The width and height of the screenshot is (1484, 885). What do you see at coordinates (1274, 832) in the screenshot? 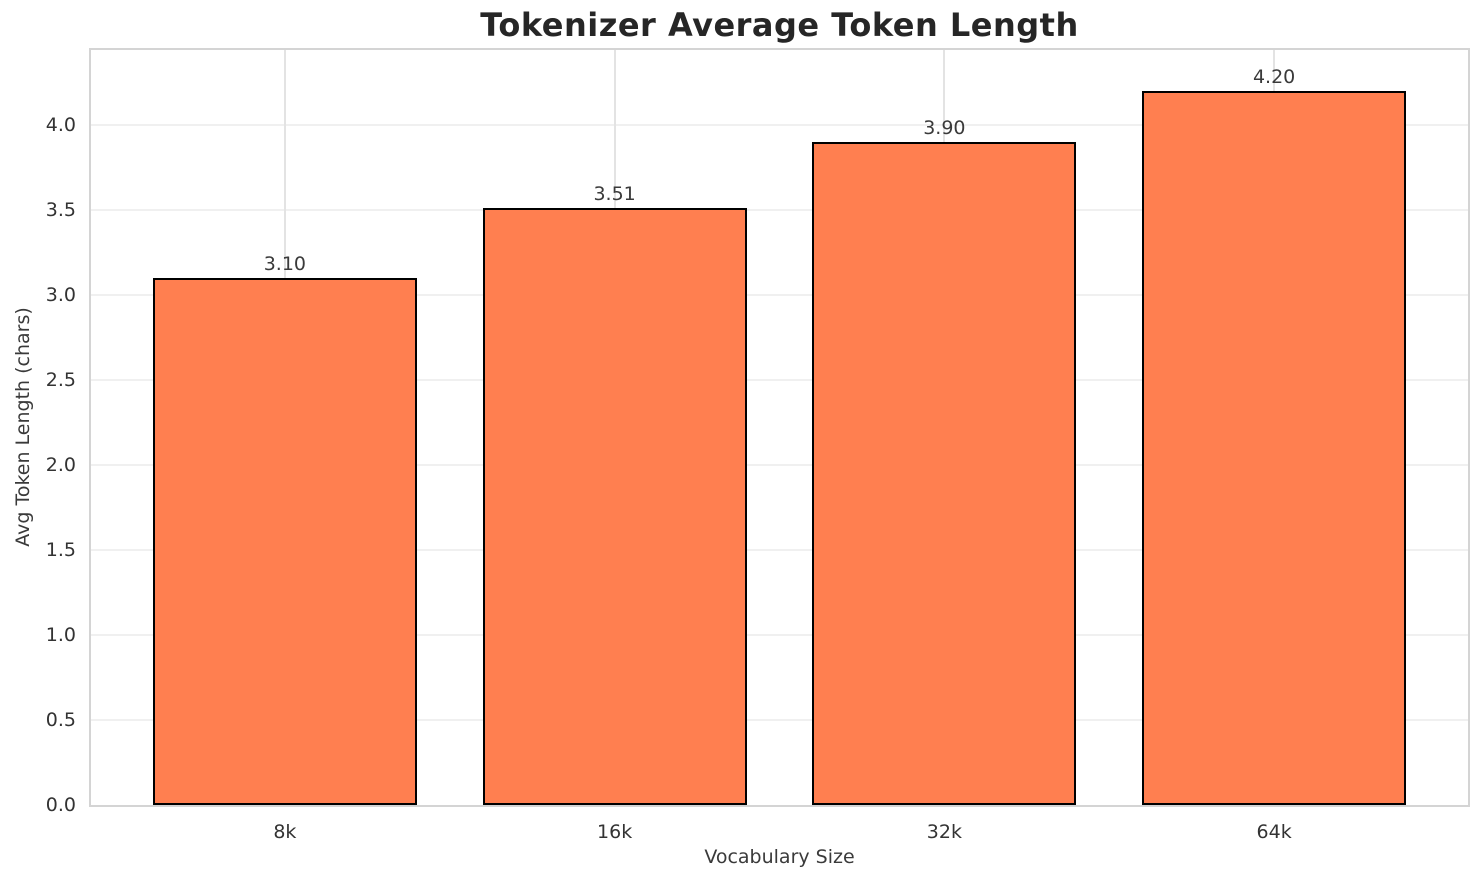
I see `x-tick-label: 64k` at bounding box center [1274, 832].